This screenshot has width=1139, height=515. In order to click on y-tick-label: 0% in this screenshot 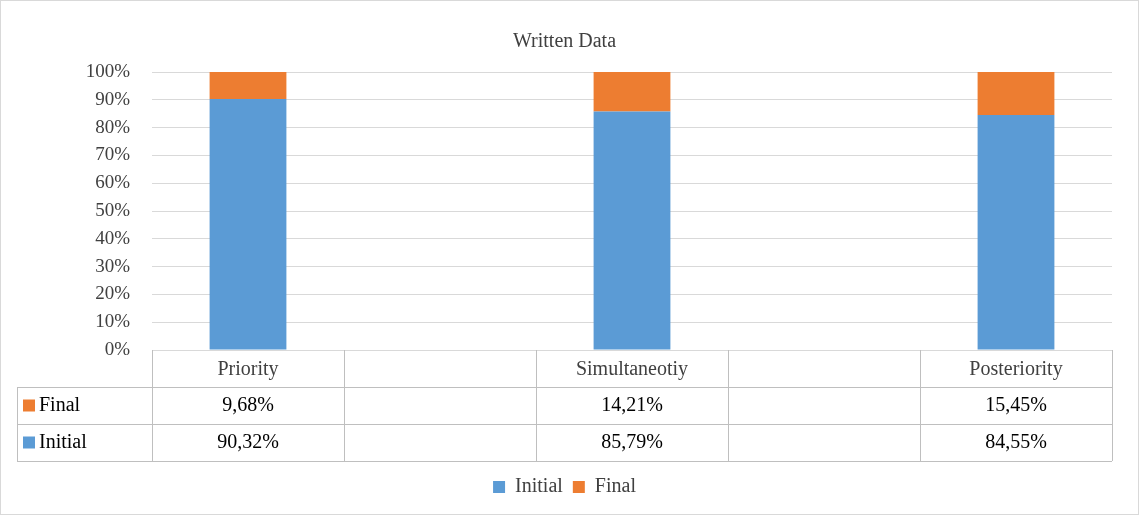, I will do `click(117, 348)`.